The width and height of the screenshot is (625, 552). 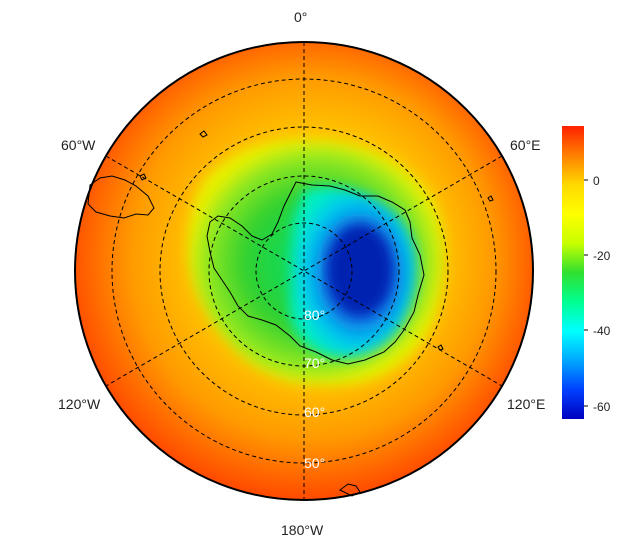 I want to click on colorbar-bar, so click(x=573, y=272).